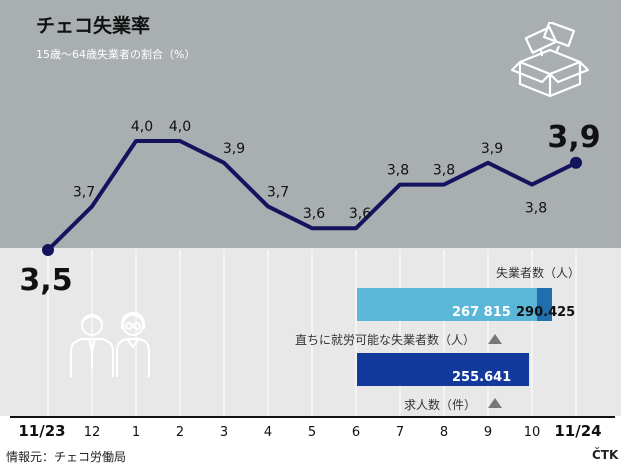 The image size is (621, 467). I want to click on x-tick-label: 2, so click(180, 432).